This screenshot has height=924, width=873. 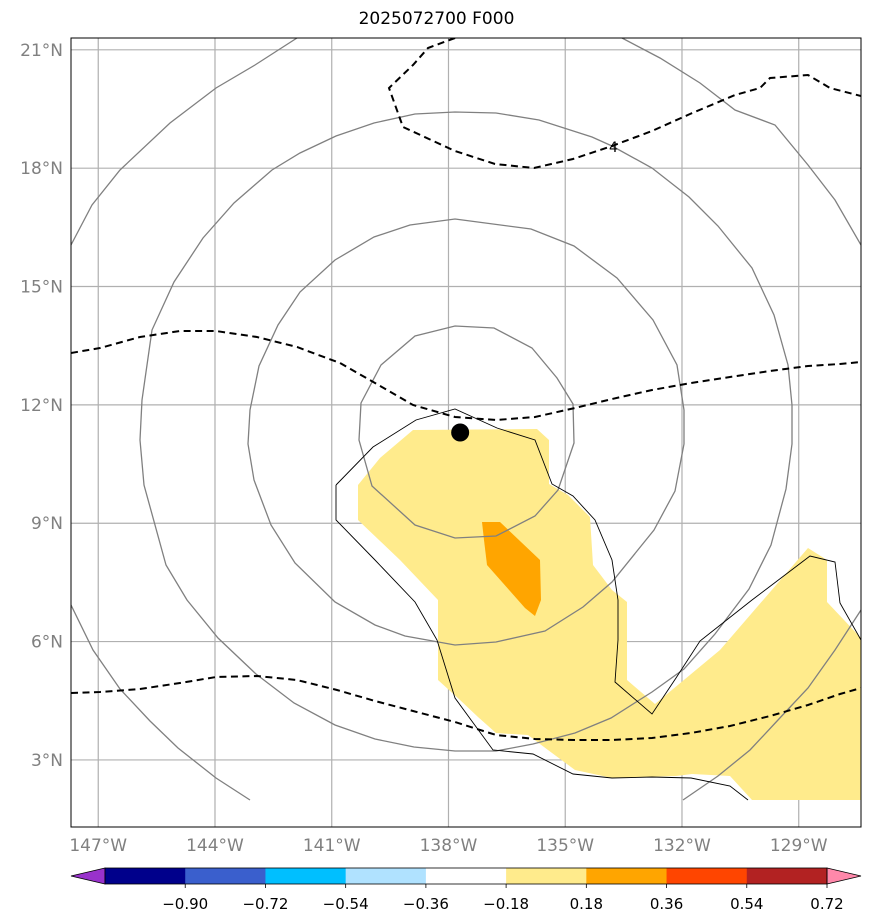 I want to click on colorbar-label: −0.54, so click(x=346, y=904).